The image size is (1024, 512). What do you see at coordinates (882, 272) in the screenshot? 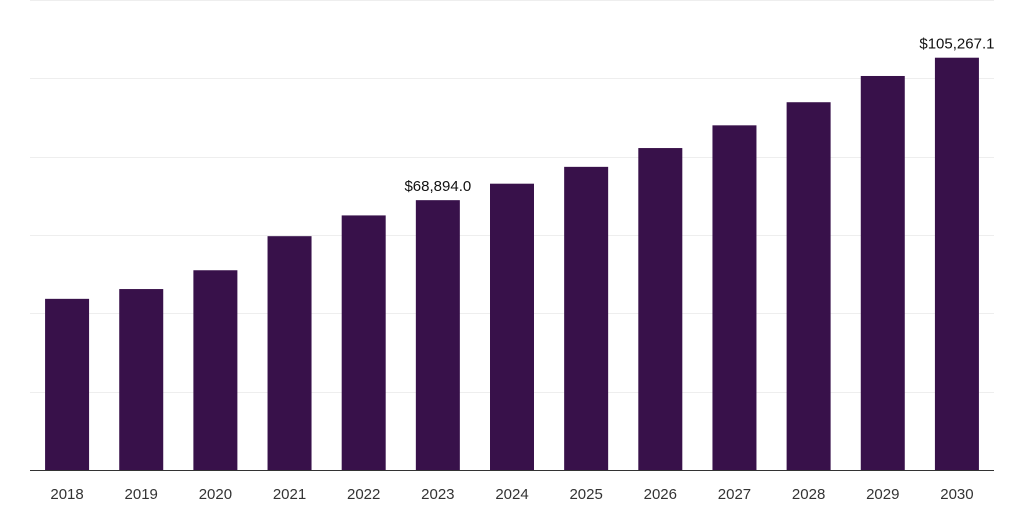
I see `bar-2029` at bounding box center [882, 272].